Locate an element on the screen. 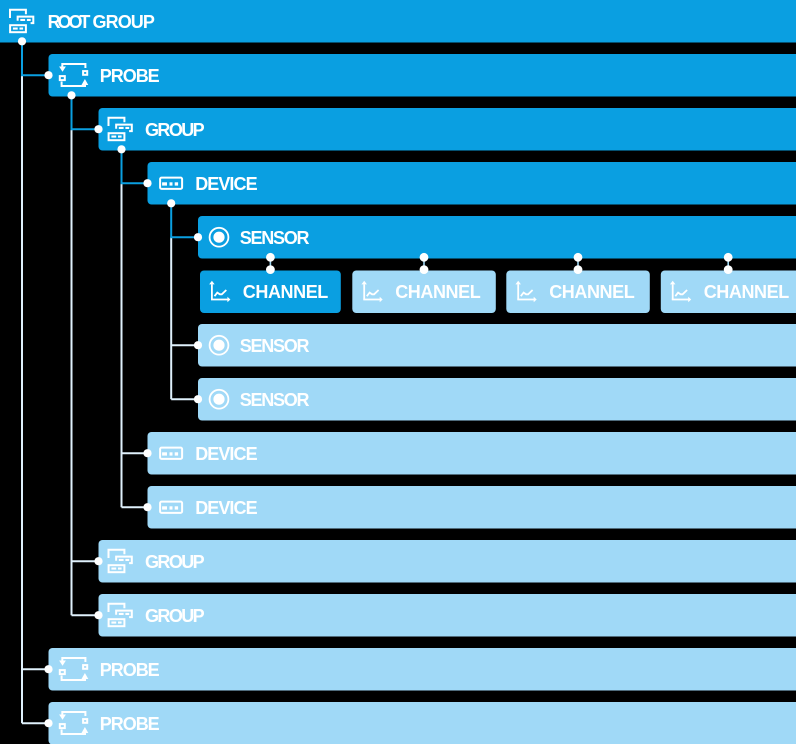  svg-text: ROOT is located at coordinates (69, 22).